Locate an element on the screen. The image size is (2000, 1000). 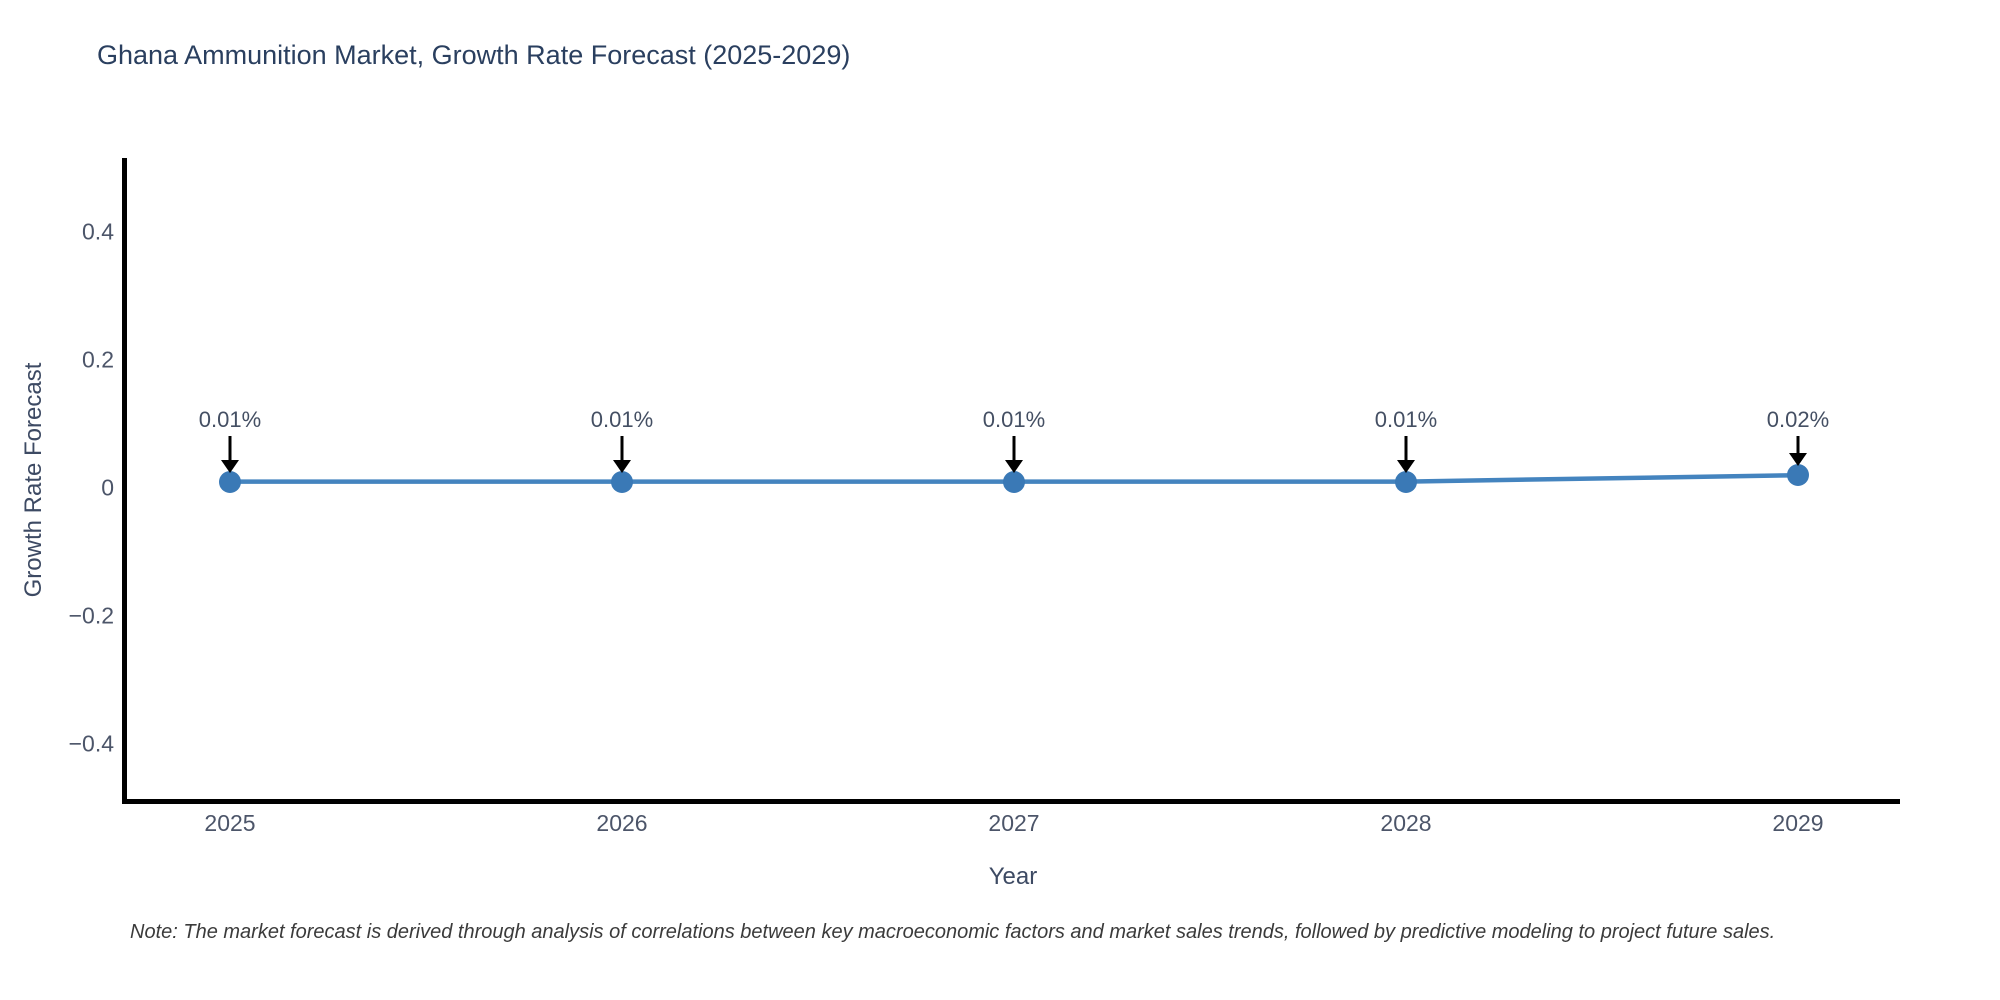
y-tick-label: −0.2 is located at coordinates (91, 615).